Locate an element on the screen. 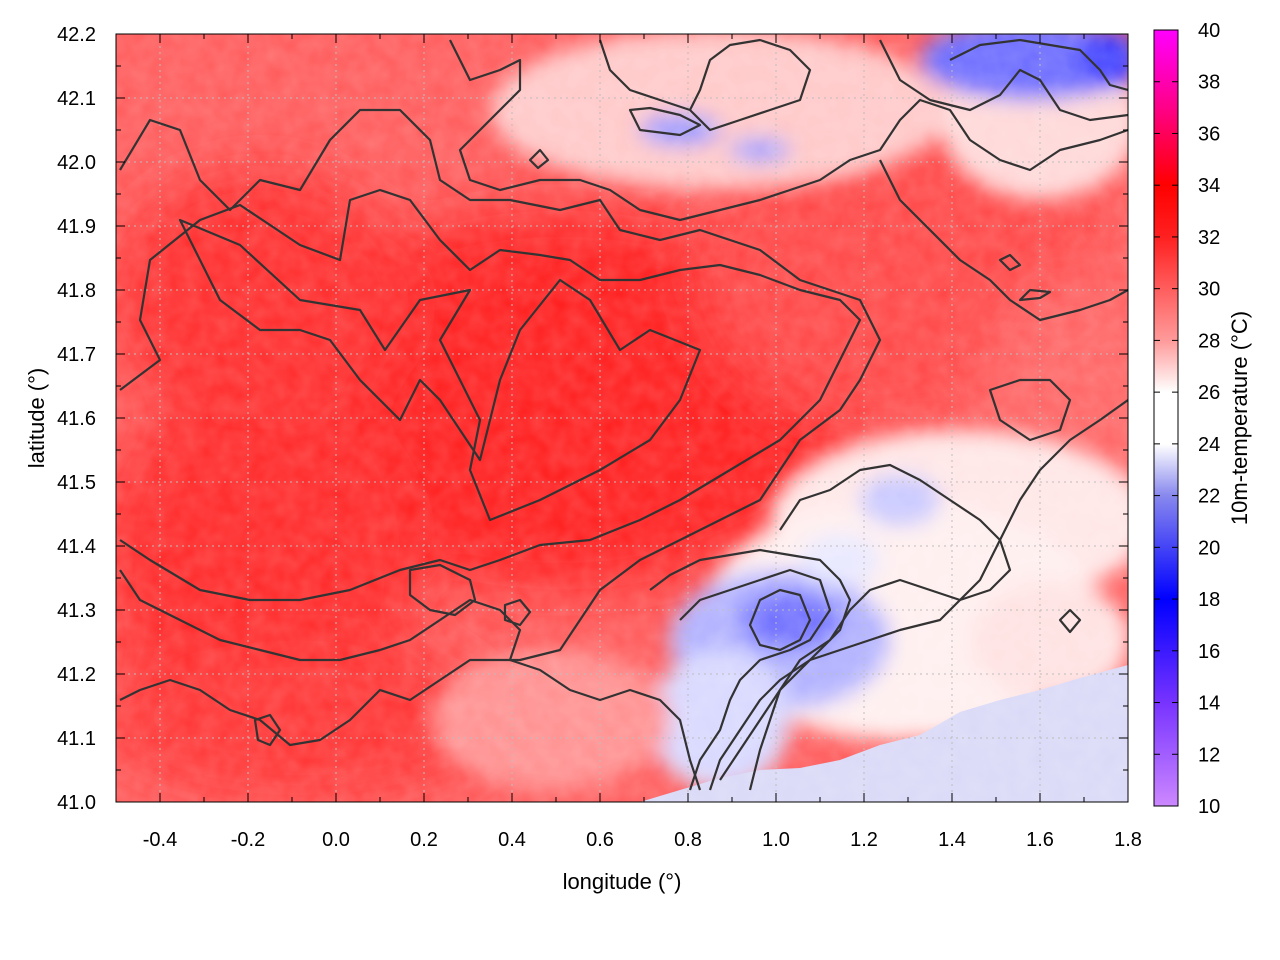  colorbar-tick-label: 34 is located at coordinates (1209, 186).